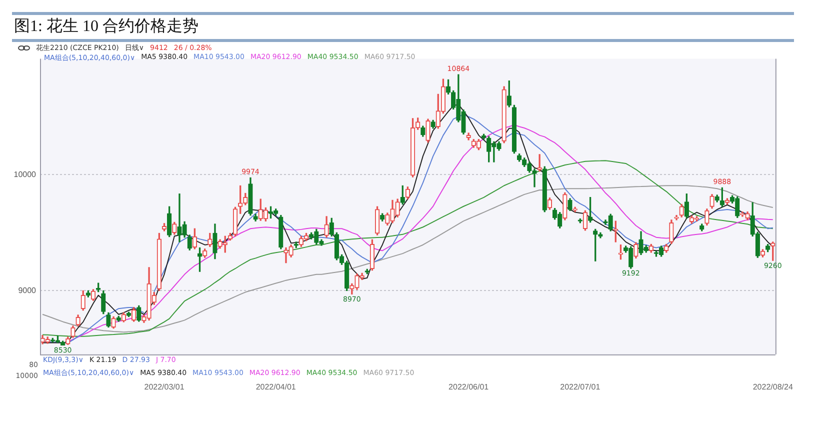 Image resolution: width=821 pixels, height=422 pixels. What do you see at coordinates (580, 387) in the screenshot?
I see `x-tick-label: 2022/07/01` at bounding box center [580, 387].